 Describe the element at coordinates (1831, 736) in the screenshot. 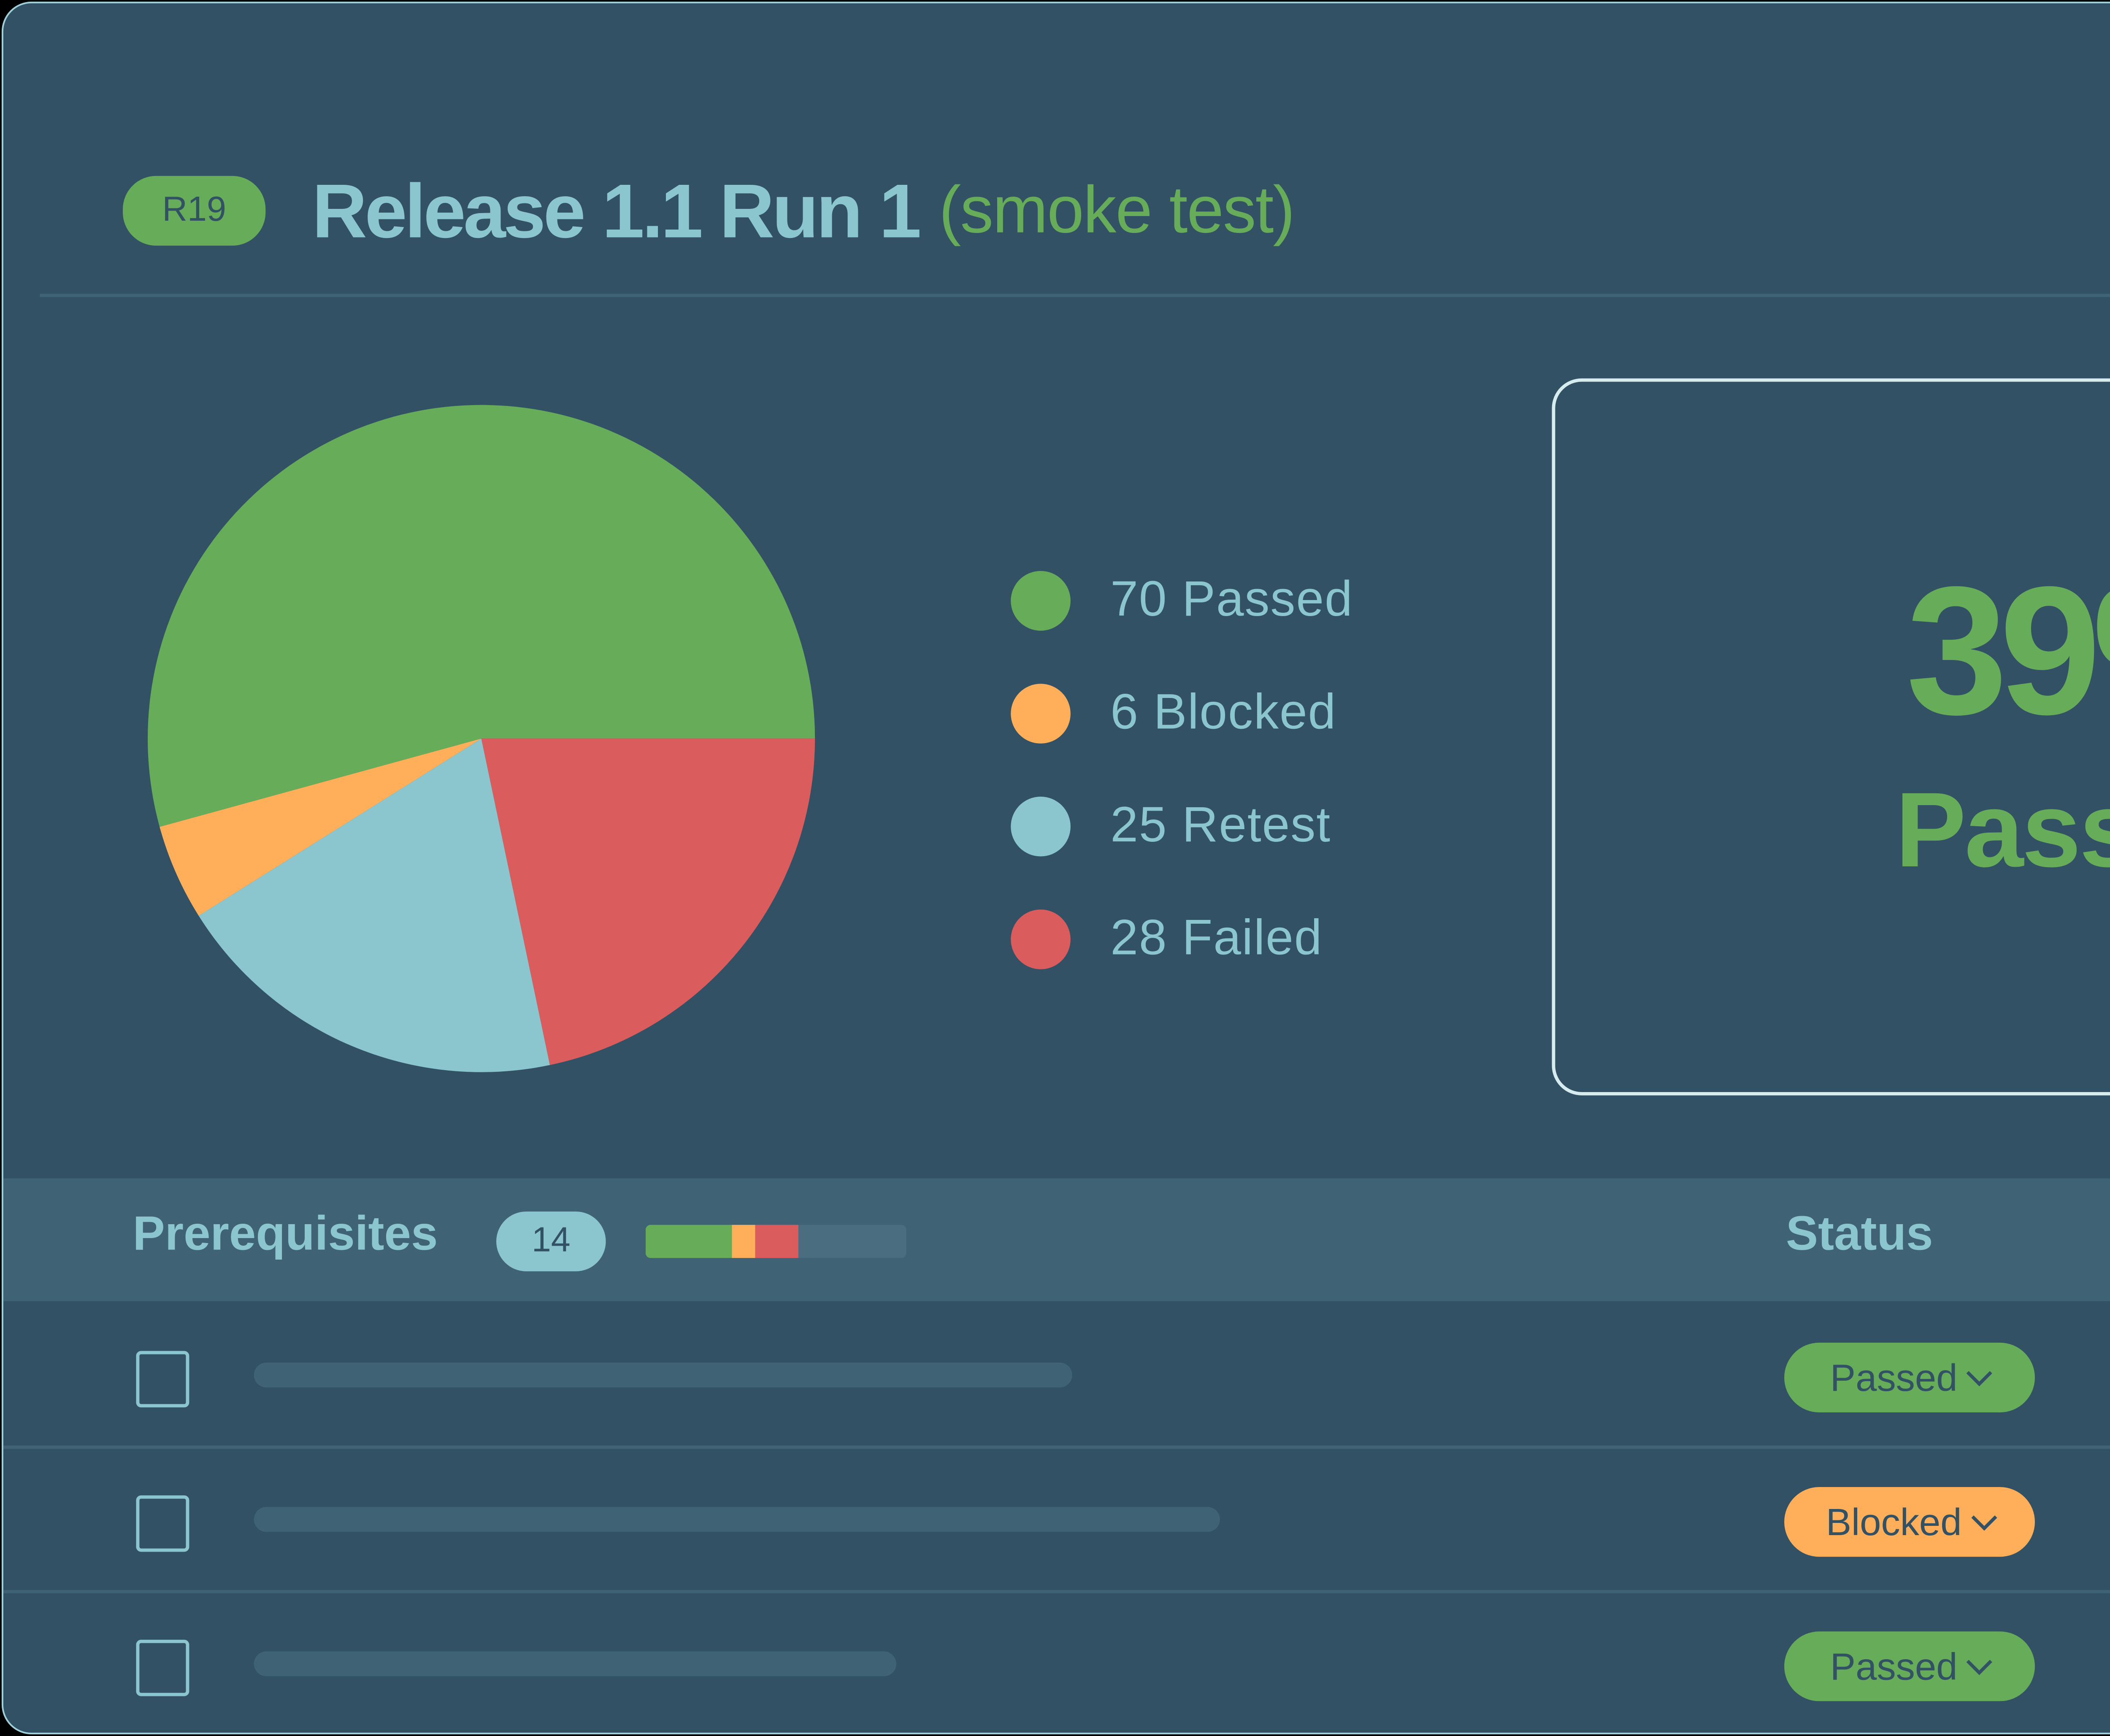

I see `pass-rate-card: 39% Passed` at that location.